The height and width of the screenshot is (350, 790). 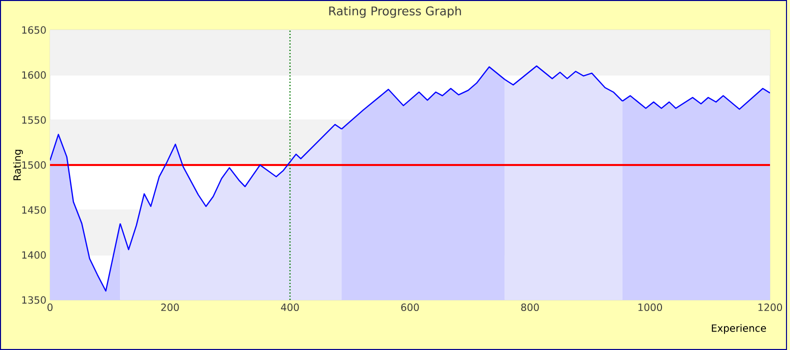 I want to click on y-tick-label: 1550, so click(x=34, y=120).